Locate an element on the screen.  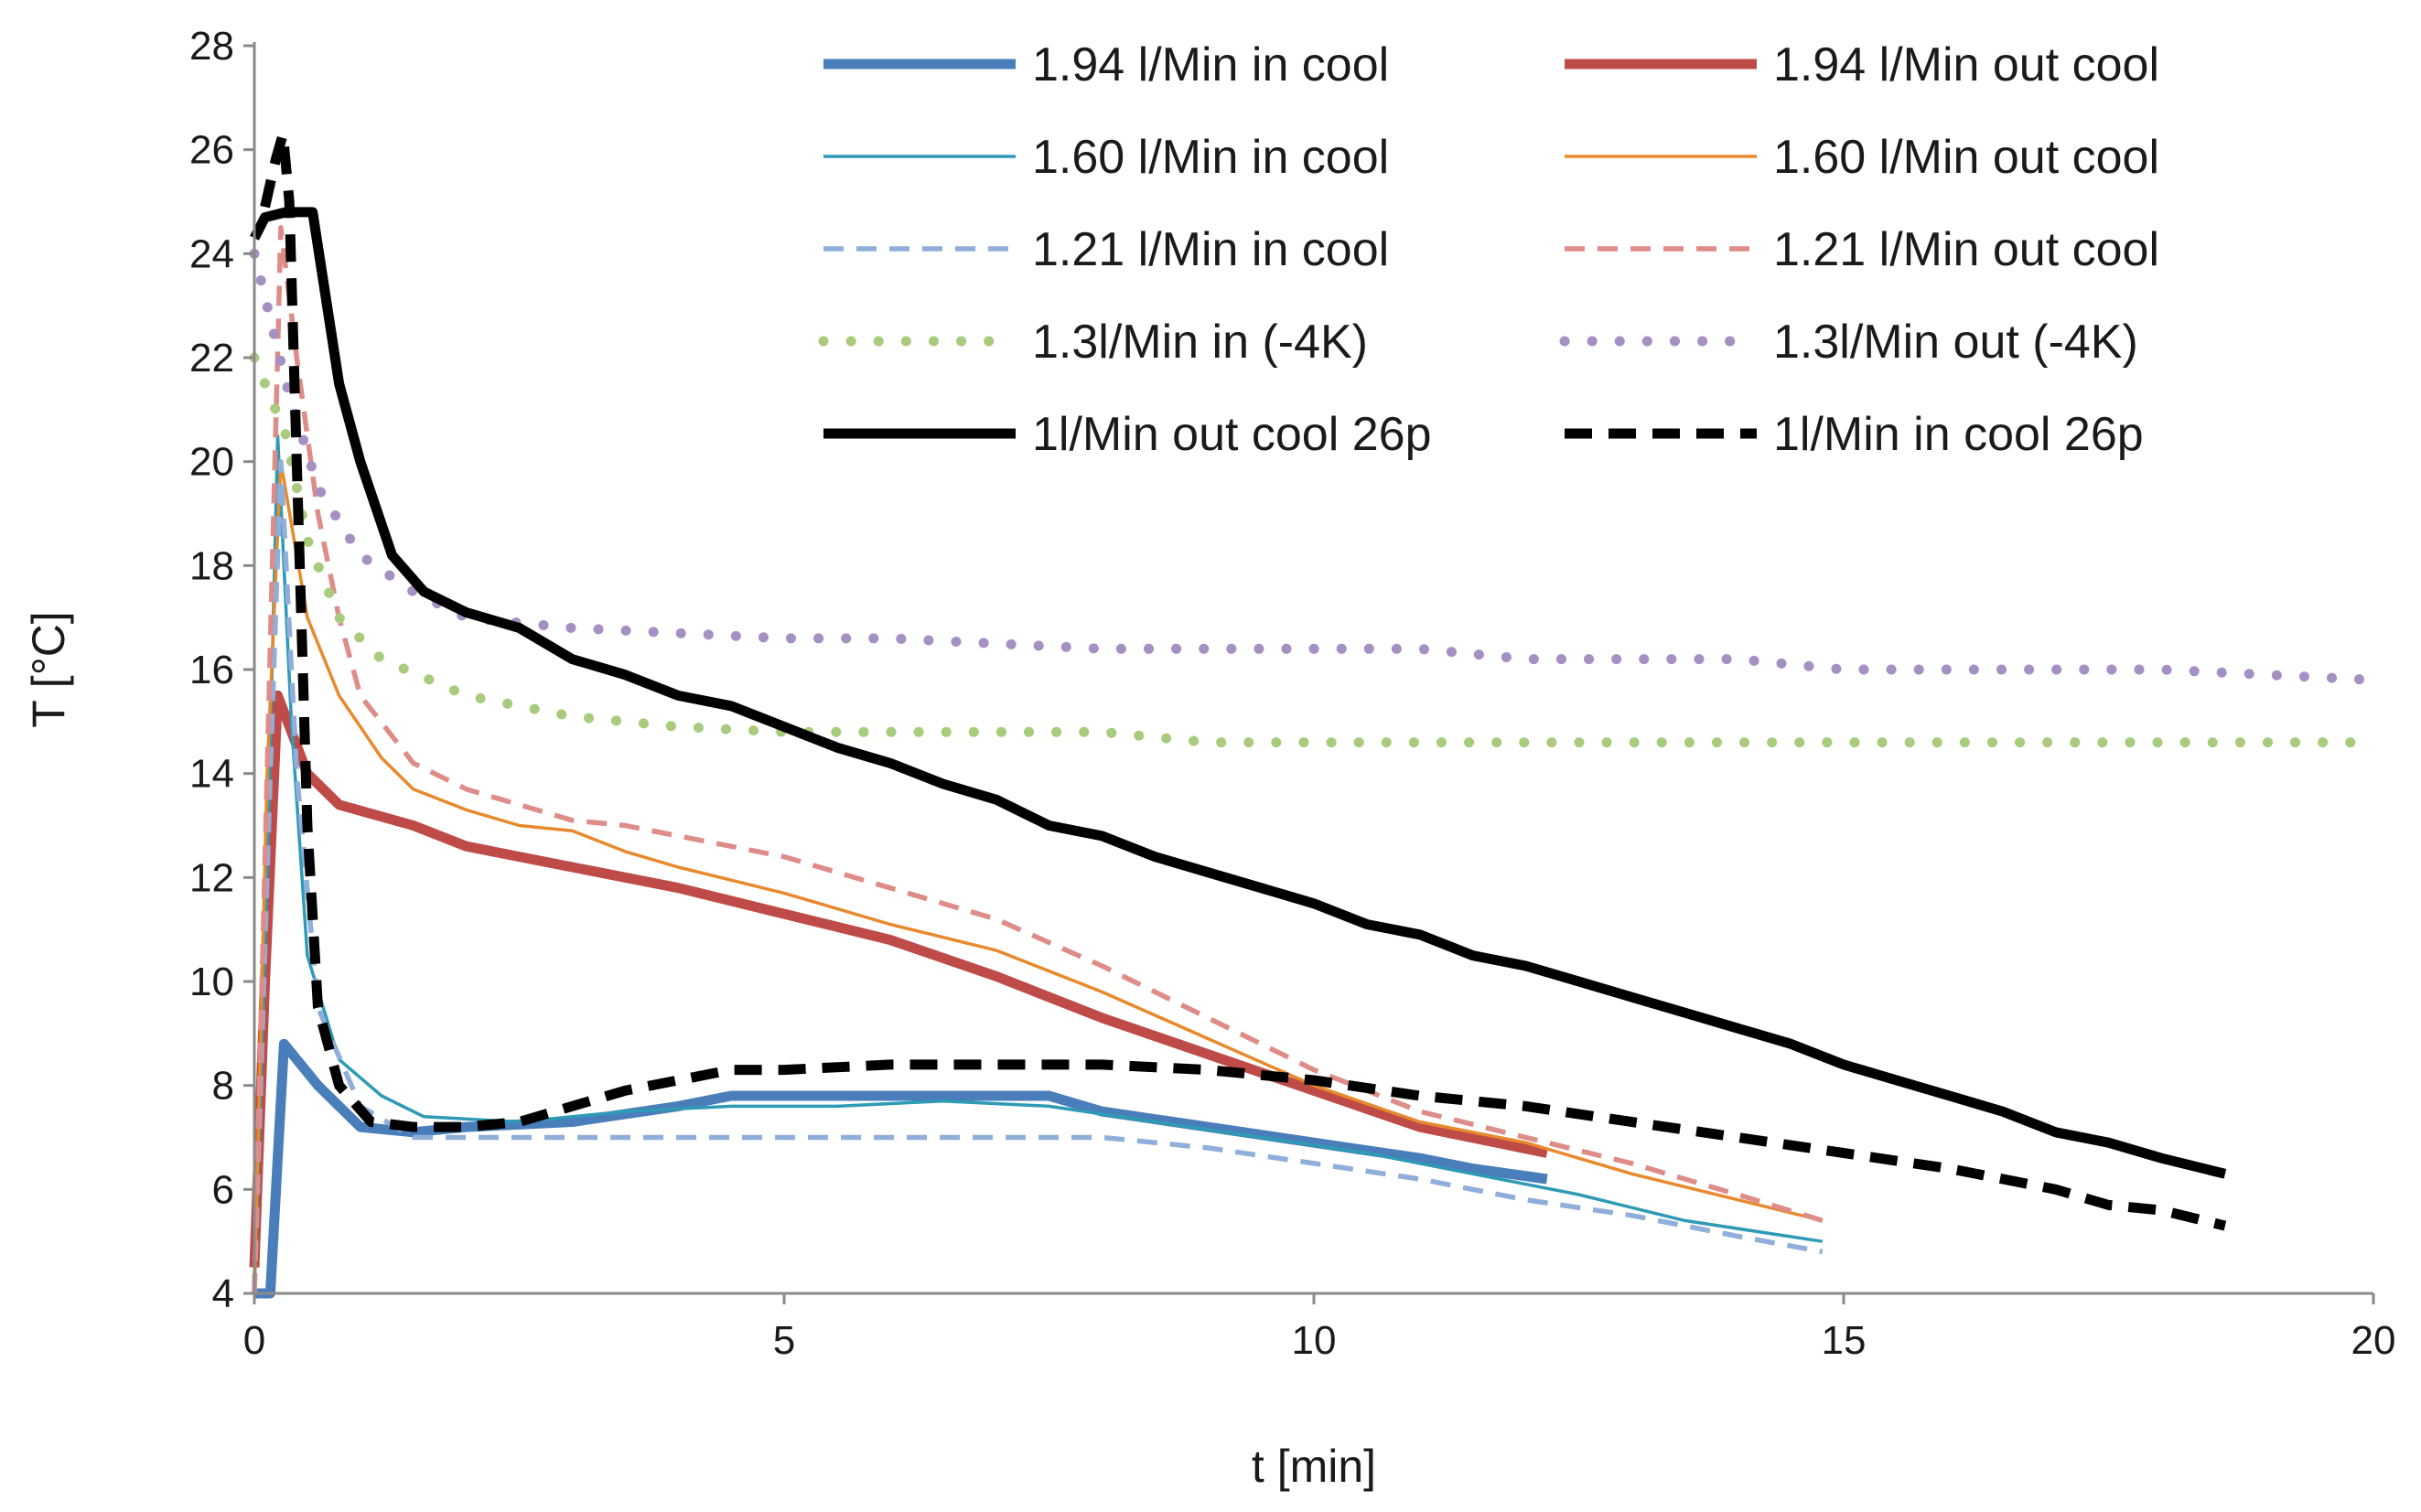
legend-item-1-21-l-min-out-cool: 1.21 l/Min out cool is located at coordinates (1862, 249).